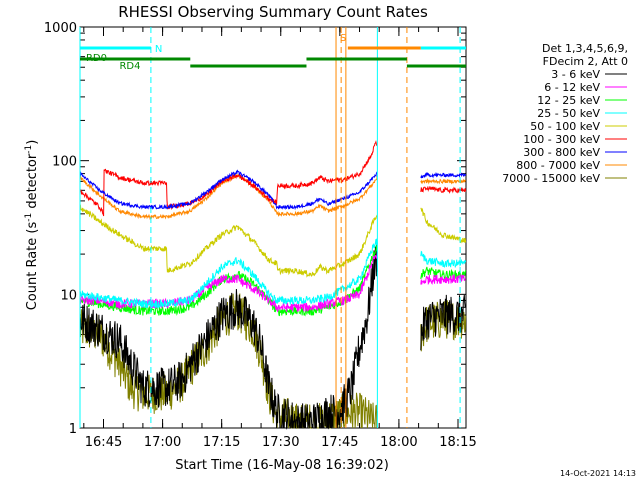  What do you see at coordinates (339, 442) in the screenshot?
I see `x-tick-label: 17:45` at bounding box center [339, 442].